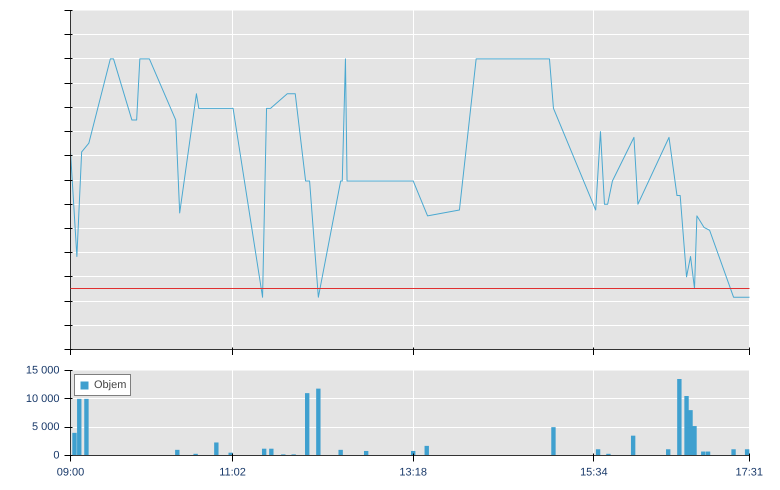  I want to click on x-tick-label: 13:18, so click(413, 472).